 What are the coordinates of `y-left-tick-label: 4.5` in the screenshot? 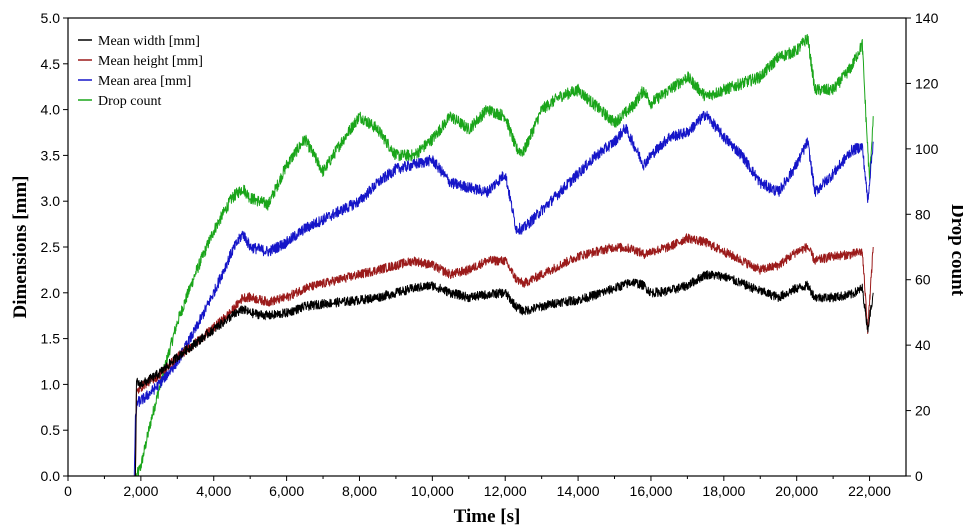 It's located at (51, 64).